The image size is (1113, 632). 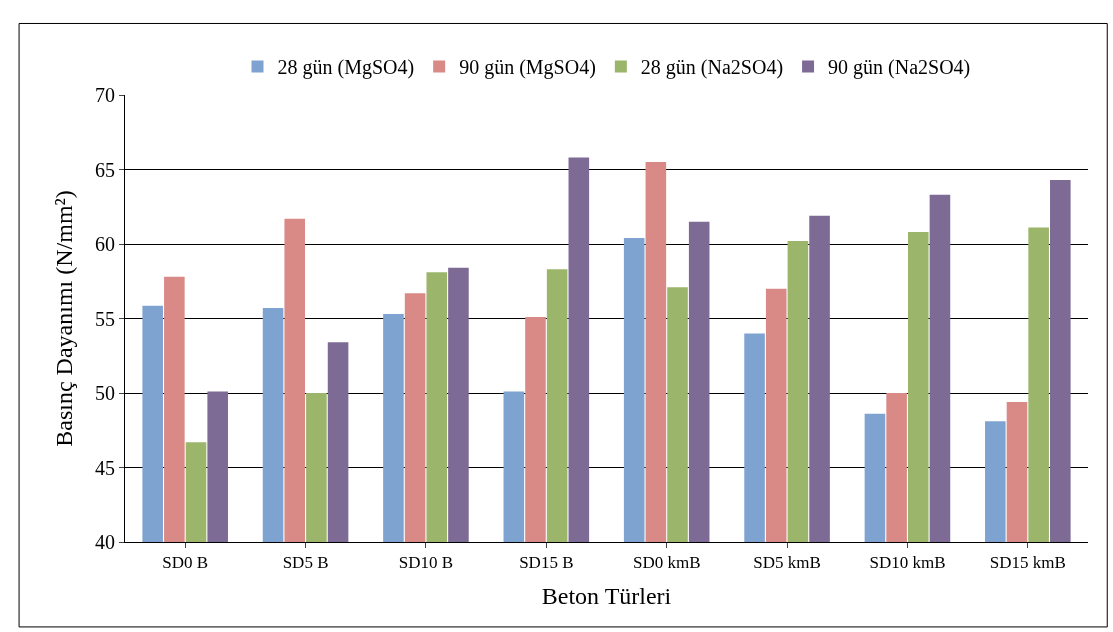 I want to click on y-tick-label: 55, so click(x=105, y=318).